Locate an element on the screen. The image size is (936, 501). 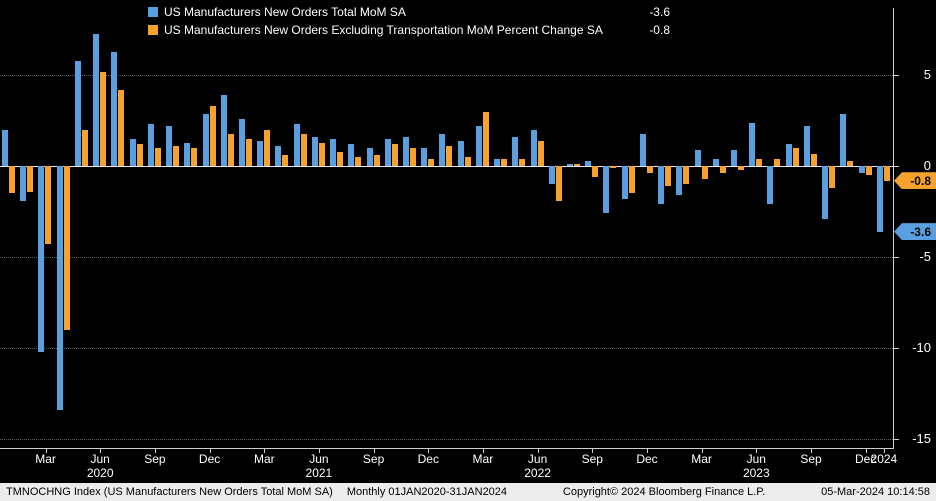
legend-last-value: -3.6 is located at coordinates (659, 11).